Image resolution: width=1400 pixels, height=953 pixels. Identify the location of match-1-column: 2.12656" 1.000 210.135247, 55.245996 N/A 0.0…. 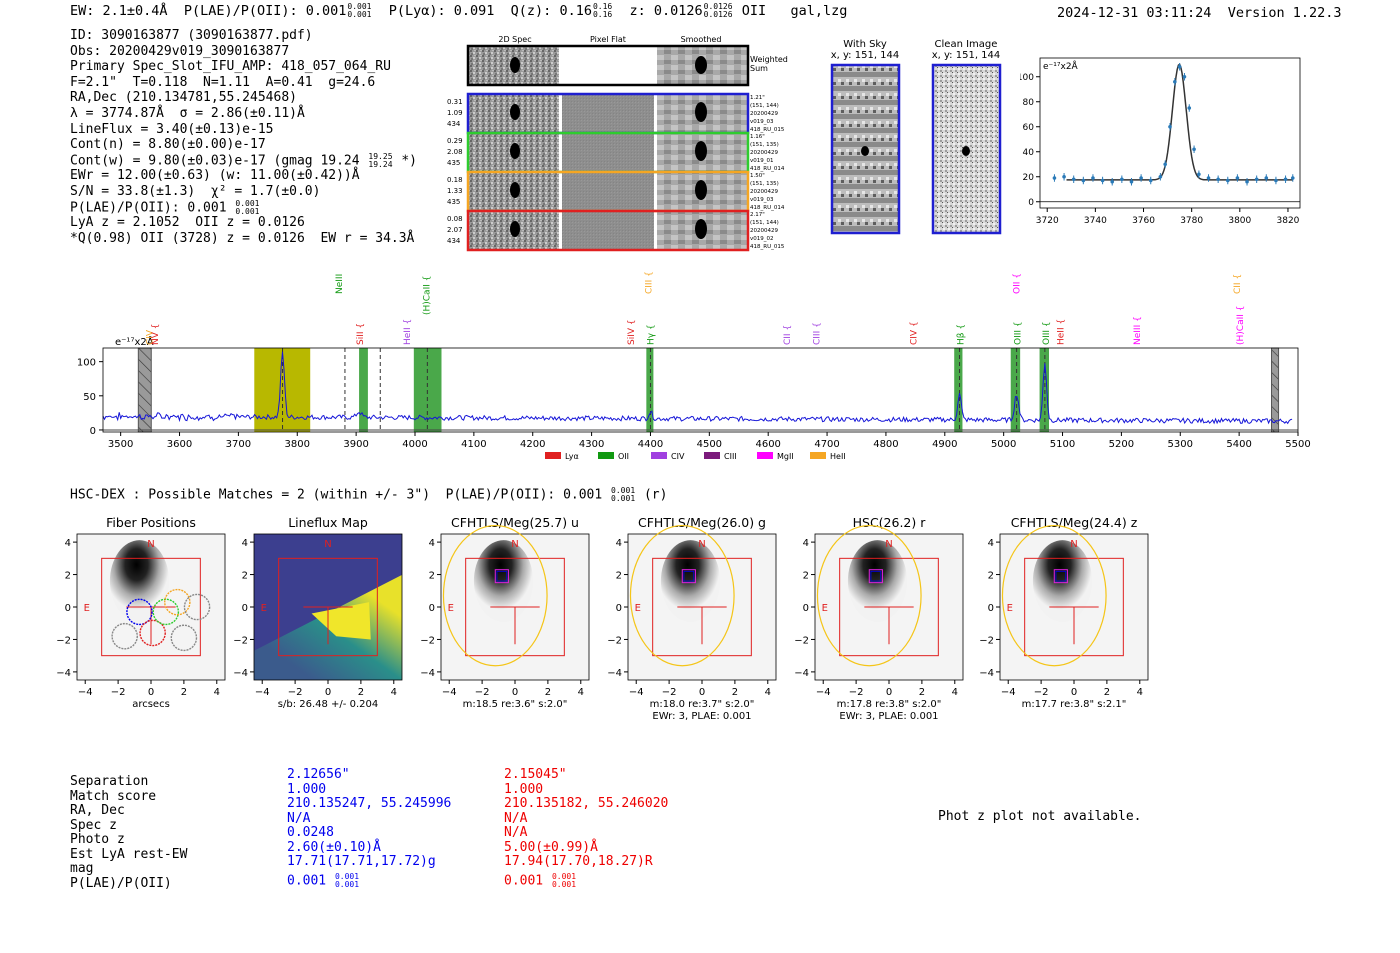
(369, 827).